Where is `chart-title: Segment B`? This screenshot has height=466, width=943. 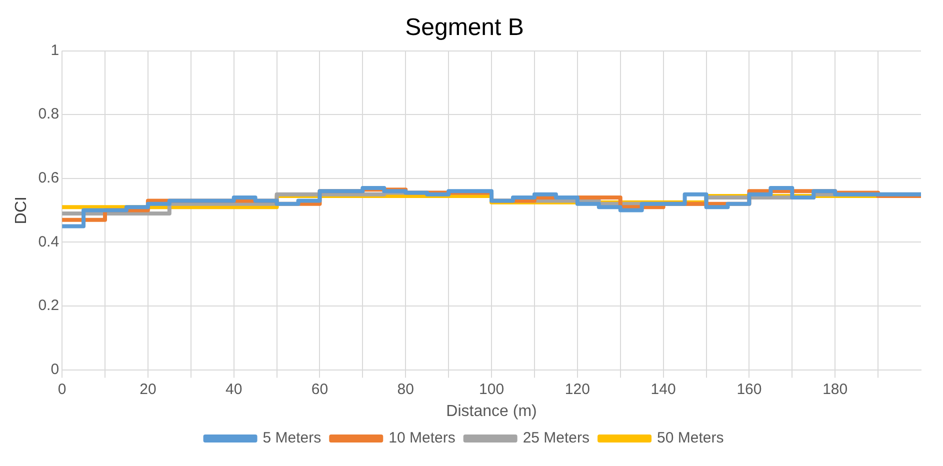
chart-title: Segment B is located at coordinates (464, 28).